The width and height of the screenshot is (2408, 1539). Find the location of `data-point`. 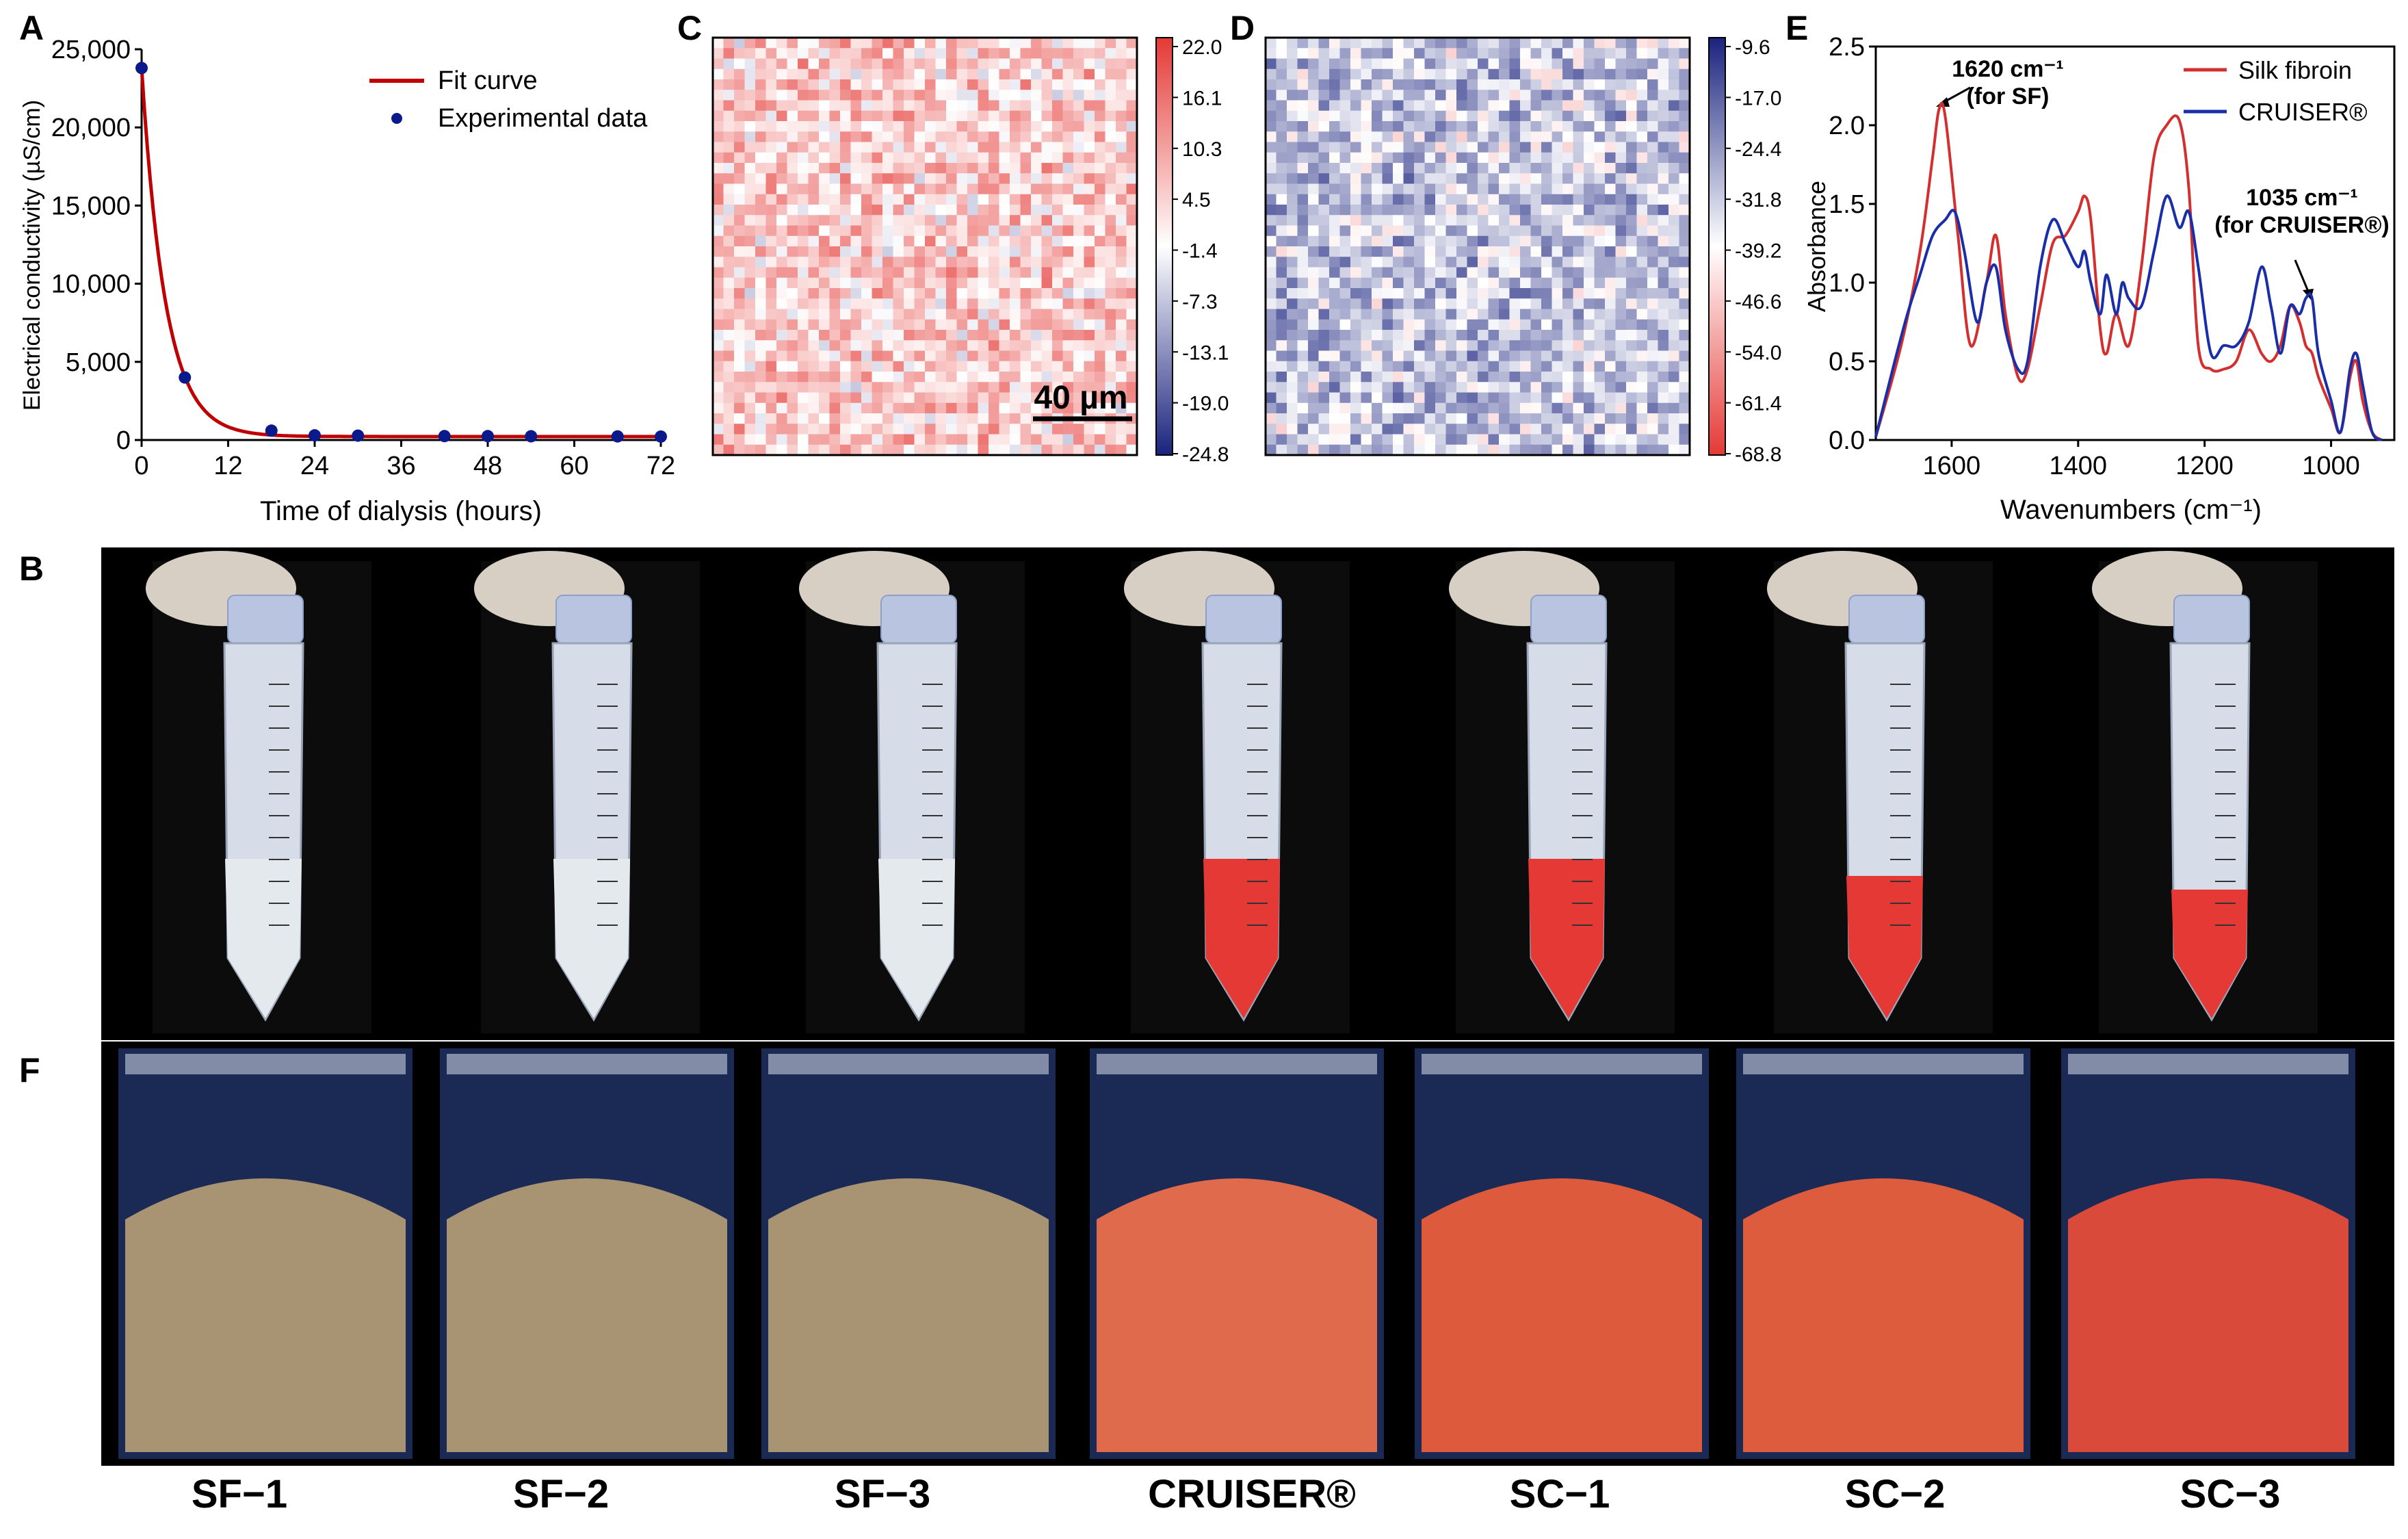

data-point is located at coordinates (315, 436).